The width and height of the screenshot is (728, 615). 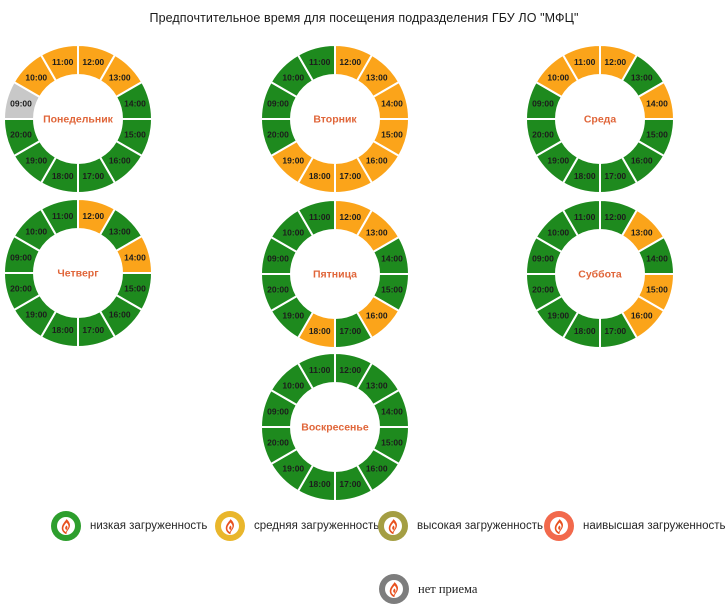 What do you see at coordinates (558, 316) in the screenshot?
I see `hour-label-saturday-19:00: 19:00` at bounding box center [558, 316].